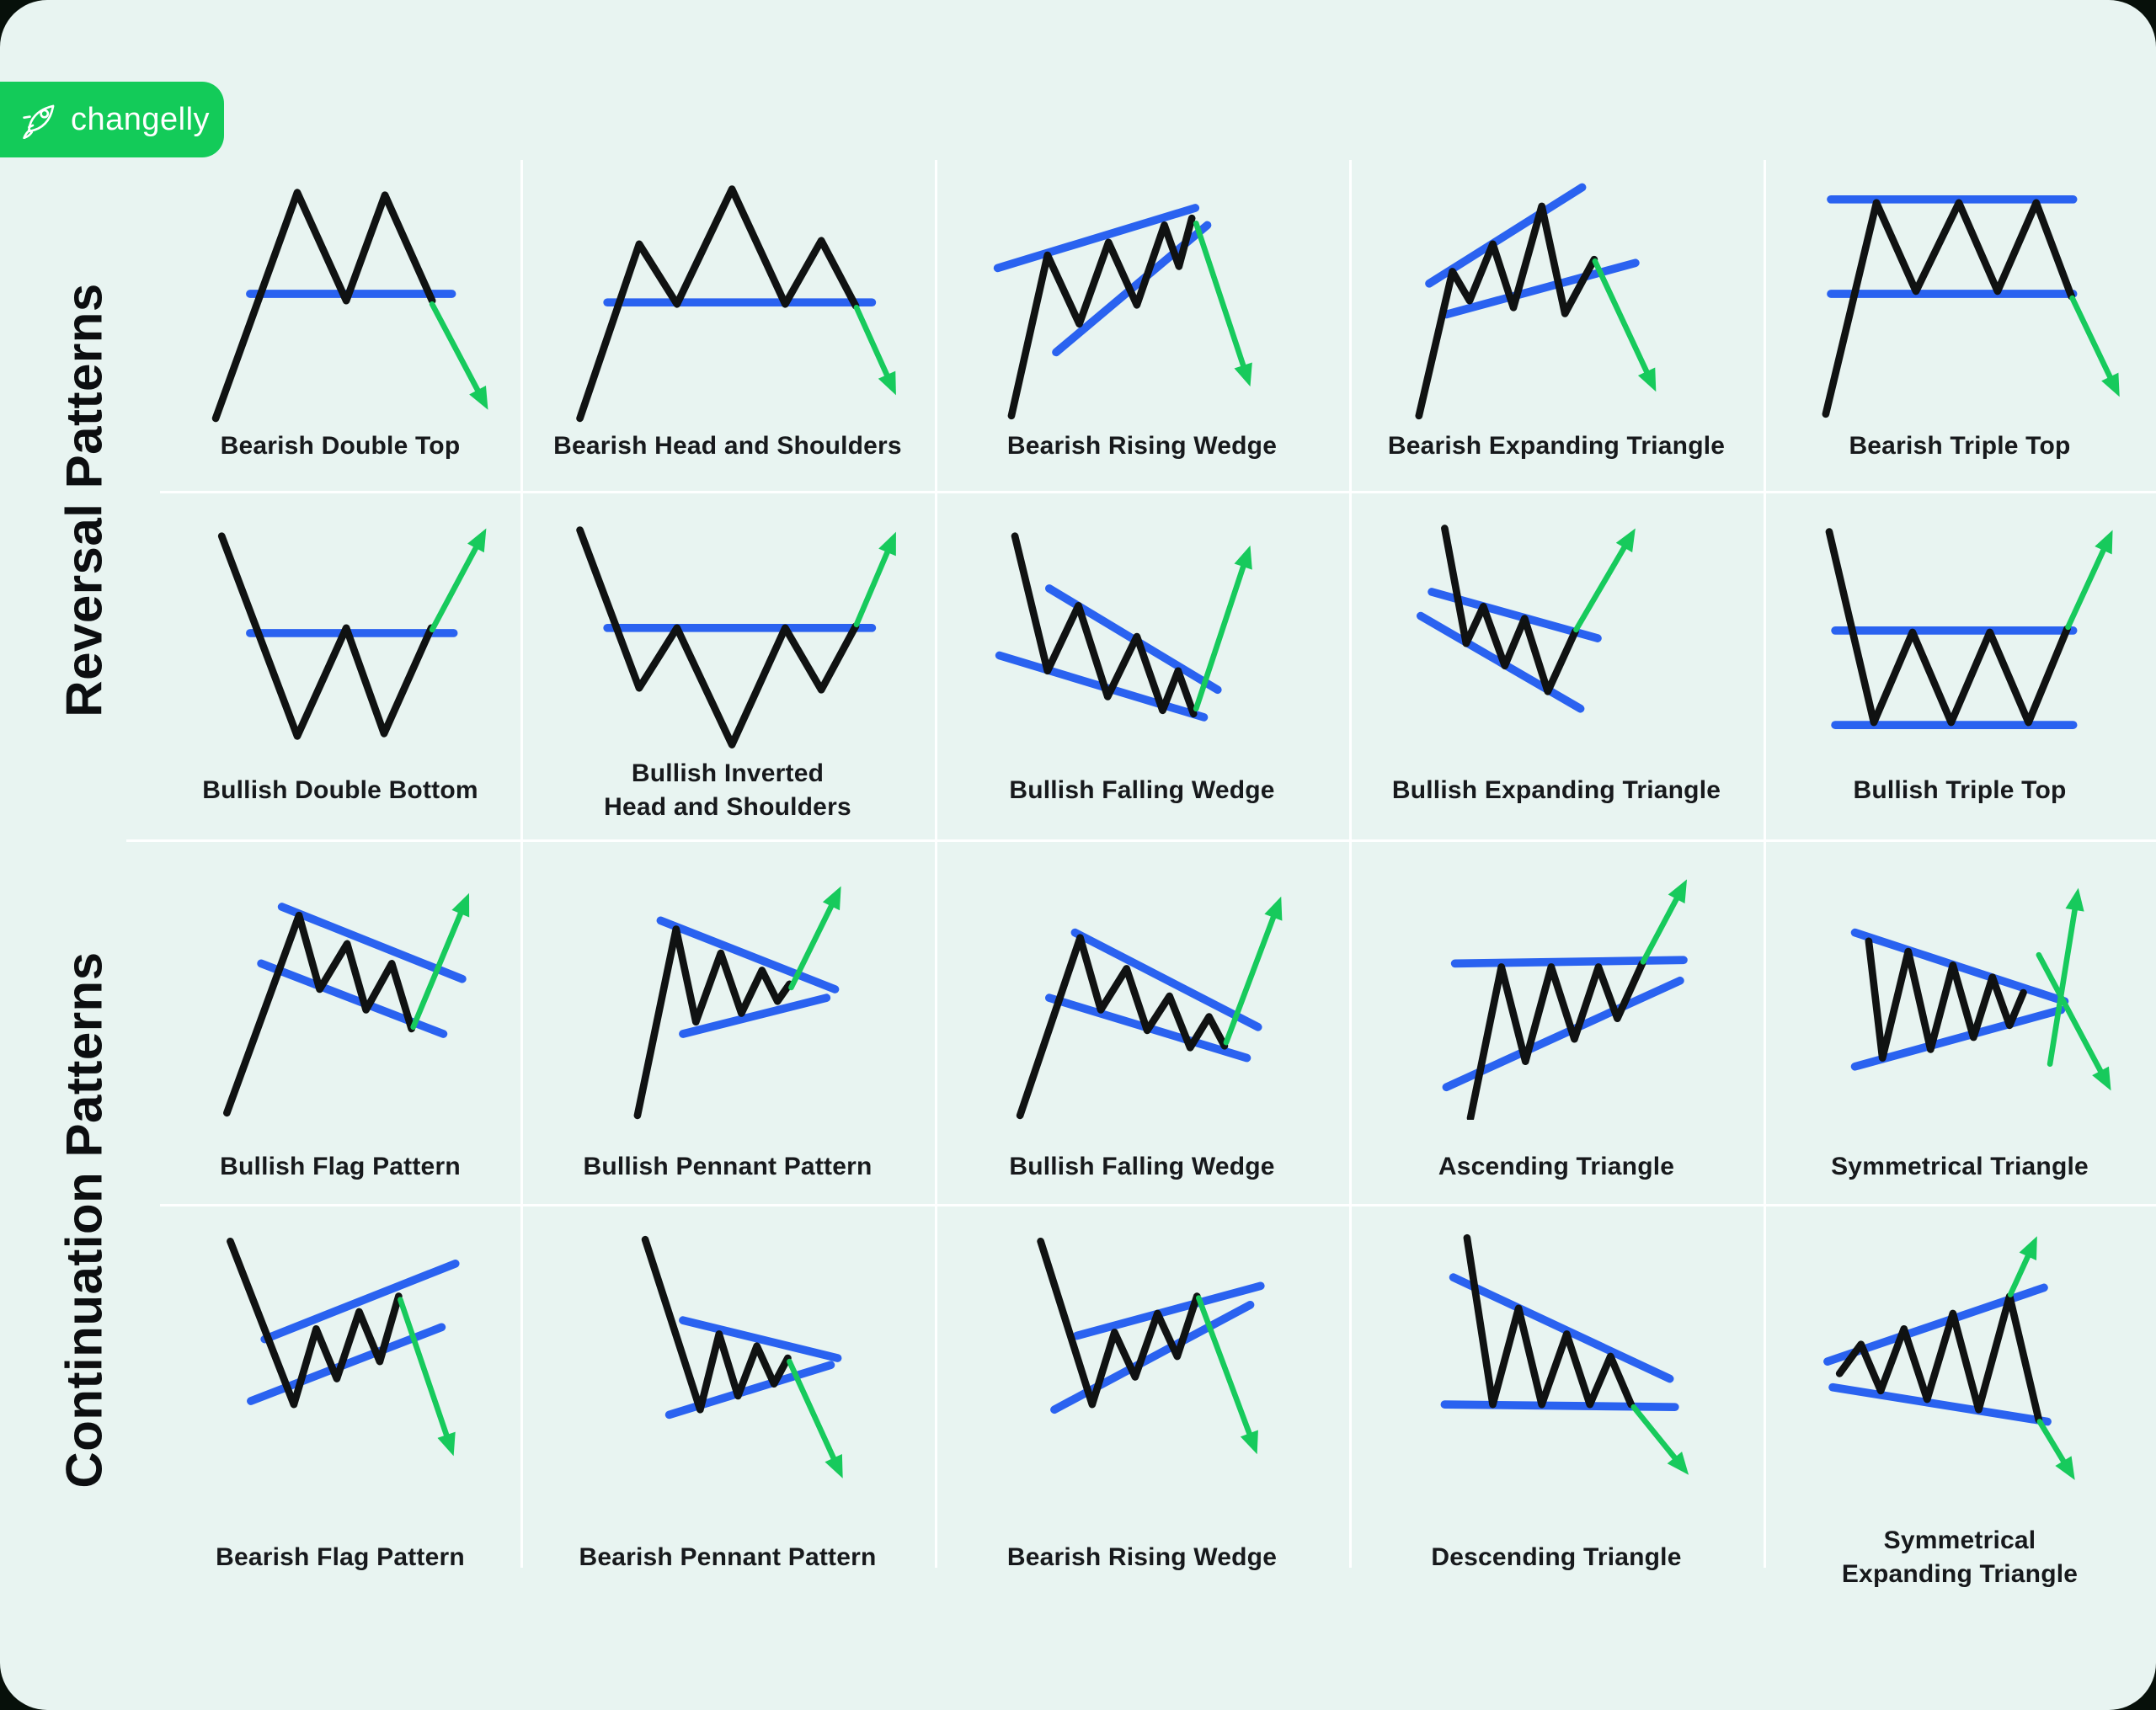 The width and height of the screenshot is (2156, 1710). What do you see at coordinates (727, 446) in the screenshot?
I see `pattern-label-line: Bearish Head and Shoulders` at bounding box center [727, 446].